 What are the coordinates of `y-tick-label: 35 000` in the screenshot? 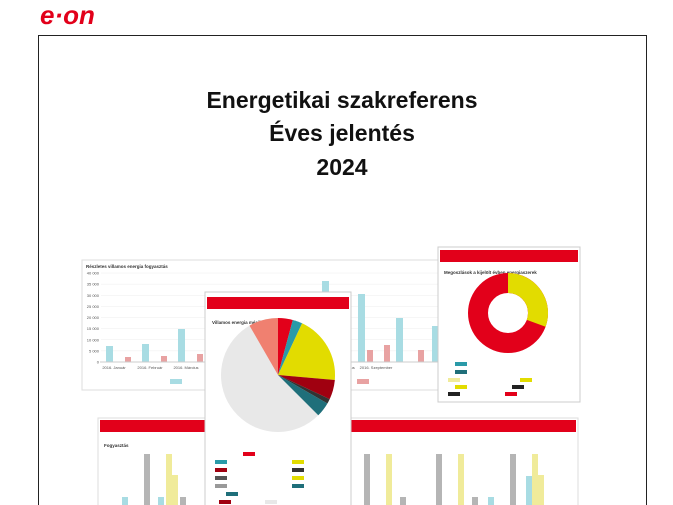 It's located at (93, 284).